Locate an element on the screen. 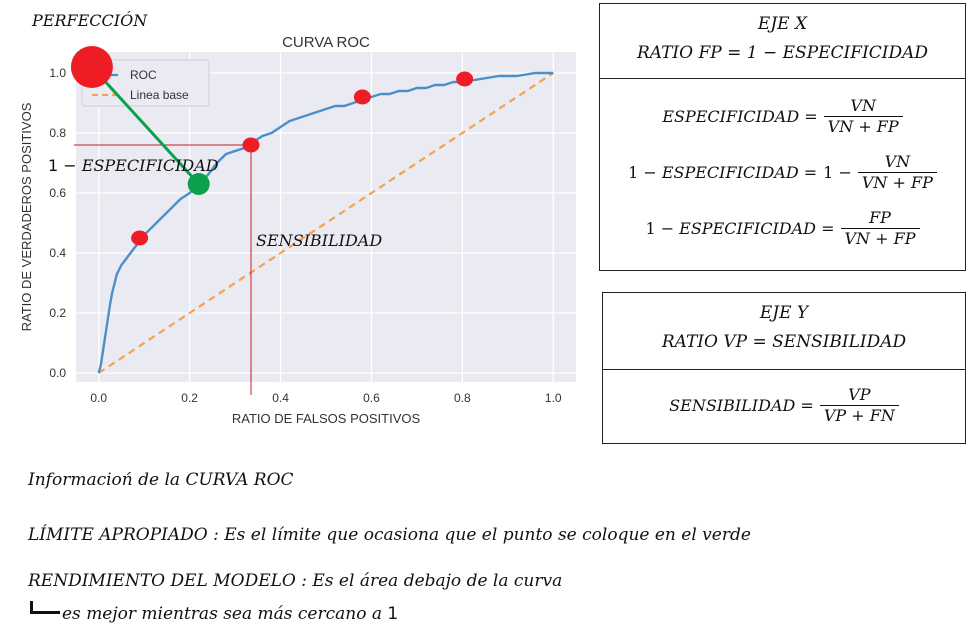 The height and width of the screenshot is (631, 967). eq3-lhs-a: 1 − is located at coordinates (660, 228).